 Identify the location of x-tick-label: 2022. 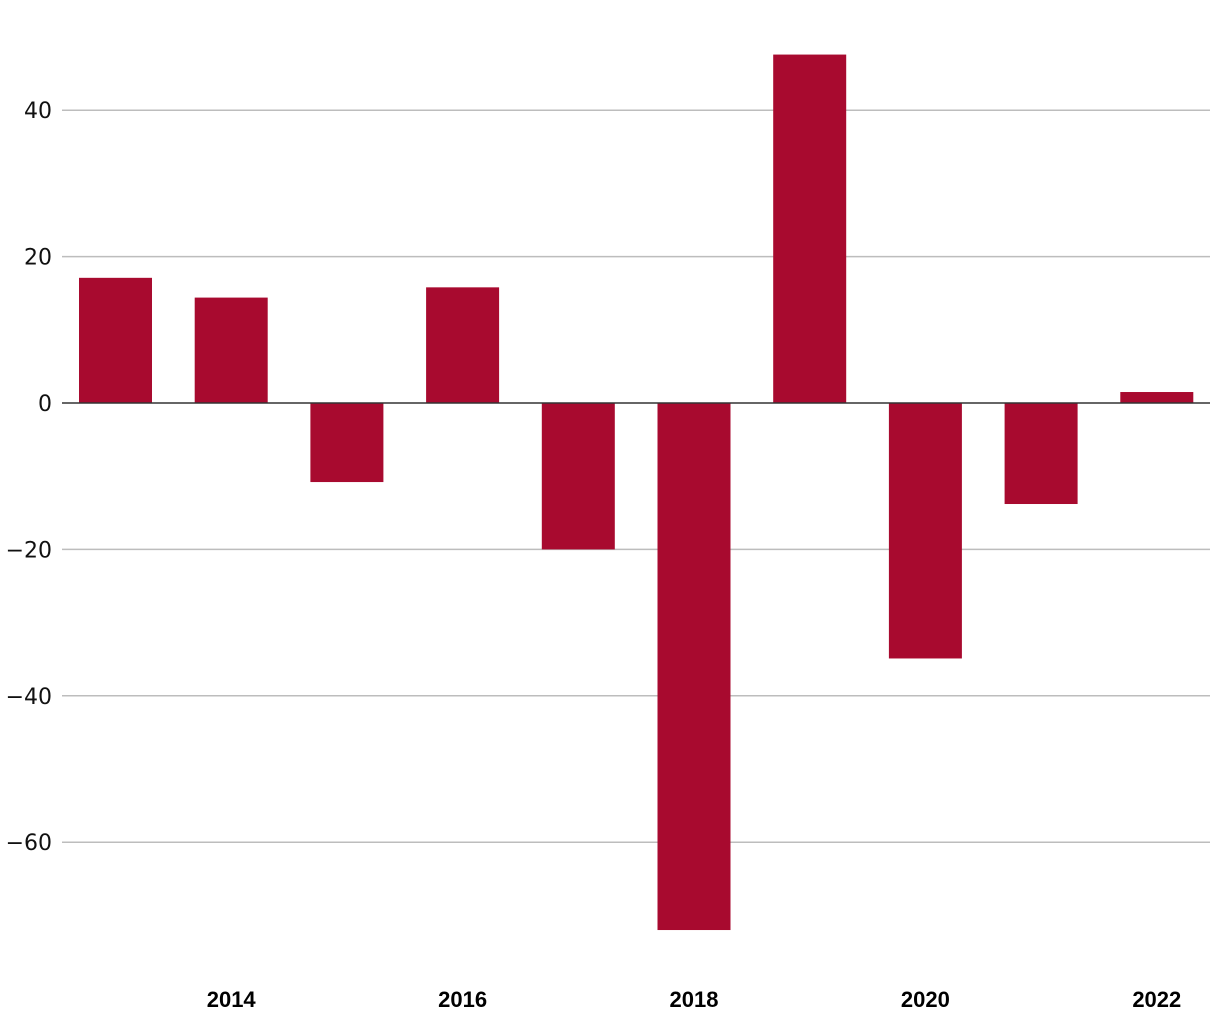
(1156, 999).